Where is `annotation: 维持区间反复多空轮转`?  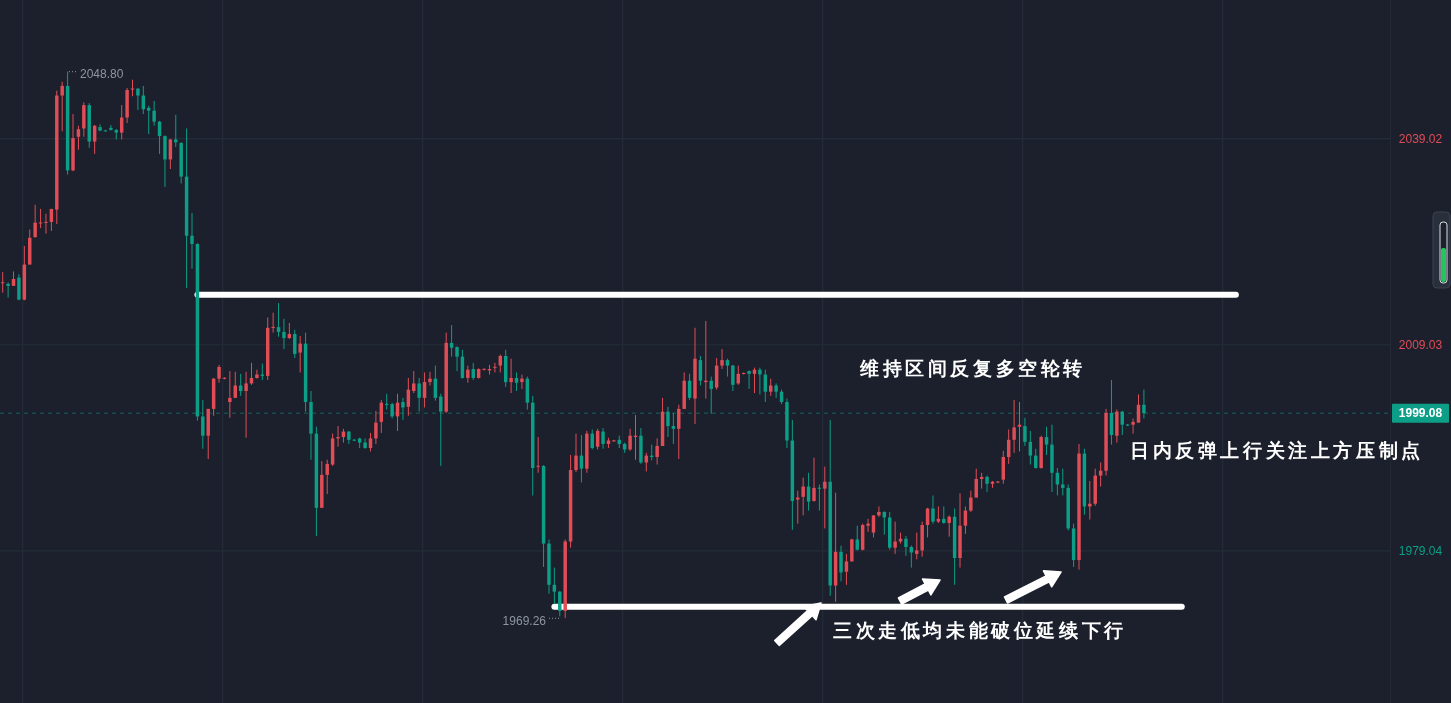
annotation: 维持区间反复多空轮转 is located at coordinates (972, 368).